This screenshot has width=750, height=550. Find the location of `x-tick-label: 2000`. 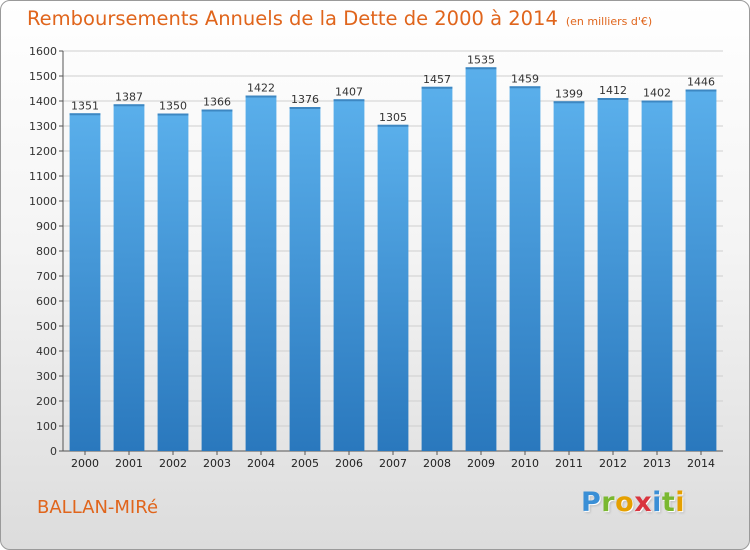

x-tick-label: 2000 is located at coordinates (85, 463).